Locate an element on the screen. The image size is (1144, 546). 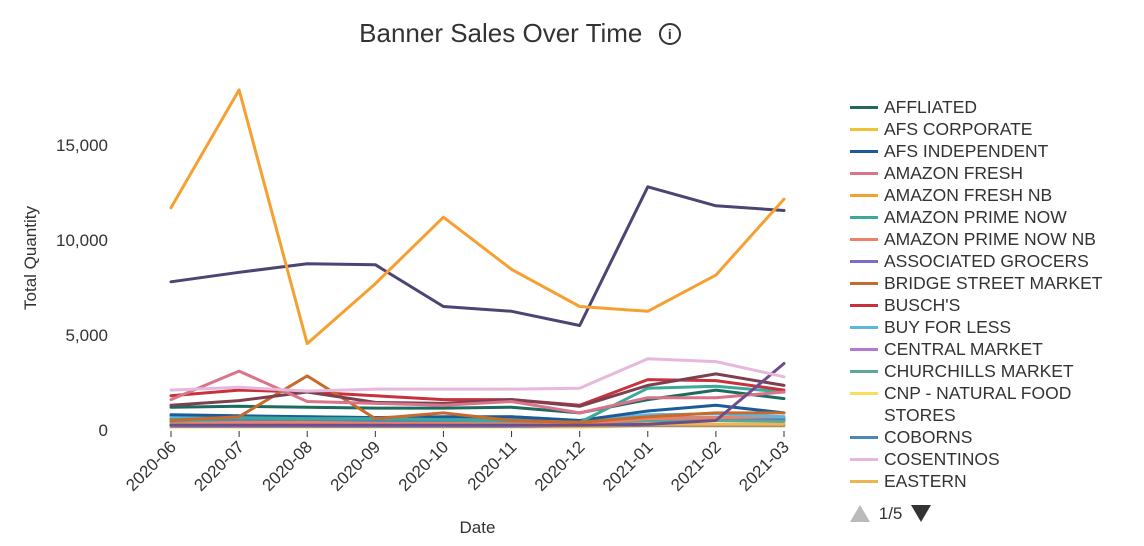
x-tick-label: 2020-09 is located at coordinates (356, 466).